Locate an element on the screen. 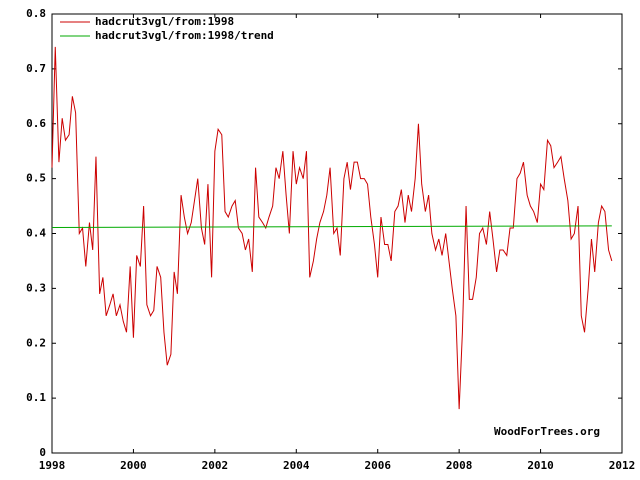  y-tick-label: 0.2 is located at coordinates (36, 342).